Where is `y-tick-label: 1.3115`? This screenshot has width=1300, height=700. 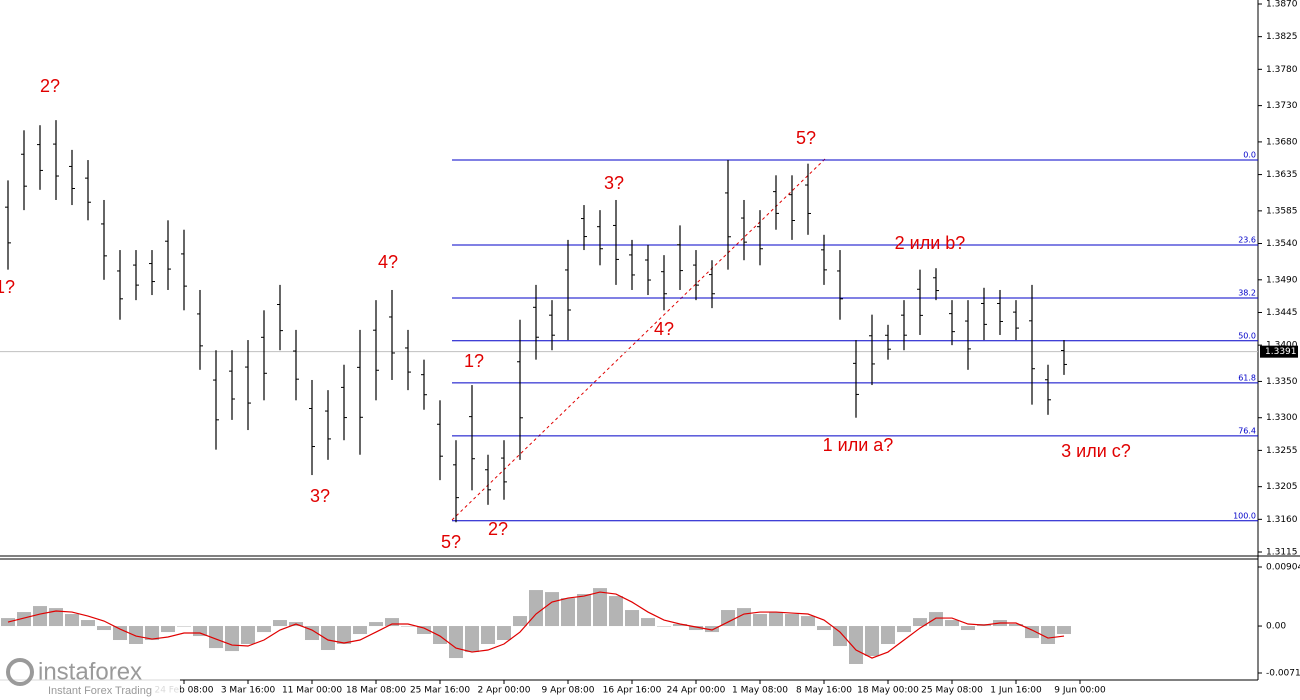 y-tick-label: 1.3115 is located at coordinates (1282, 553).